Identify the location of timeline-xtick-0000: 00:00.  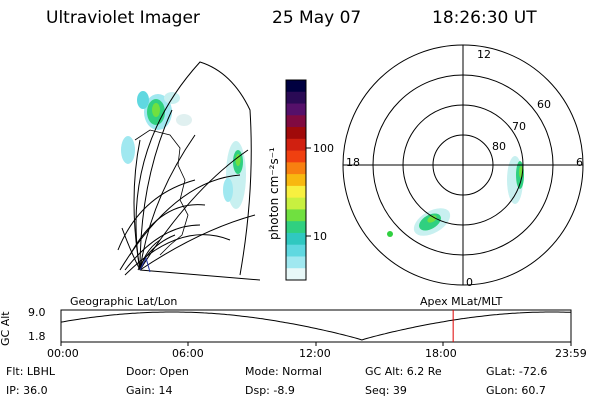
(63, 353).